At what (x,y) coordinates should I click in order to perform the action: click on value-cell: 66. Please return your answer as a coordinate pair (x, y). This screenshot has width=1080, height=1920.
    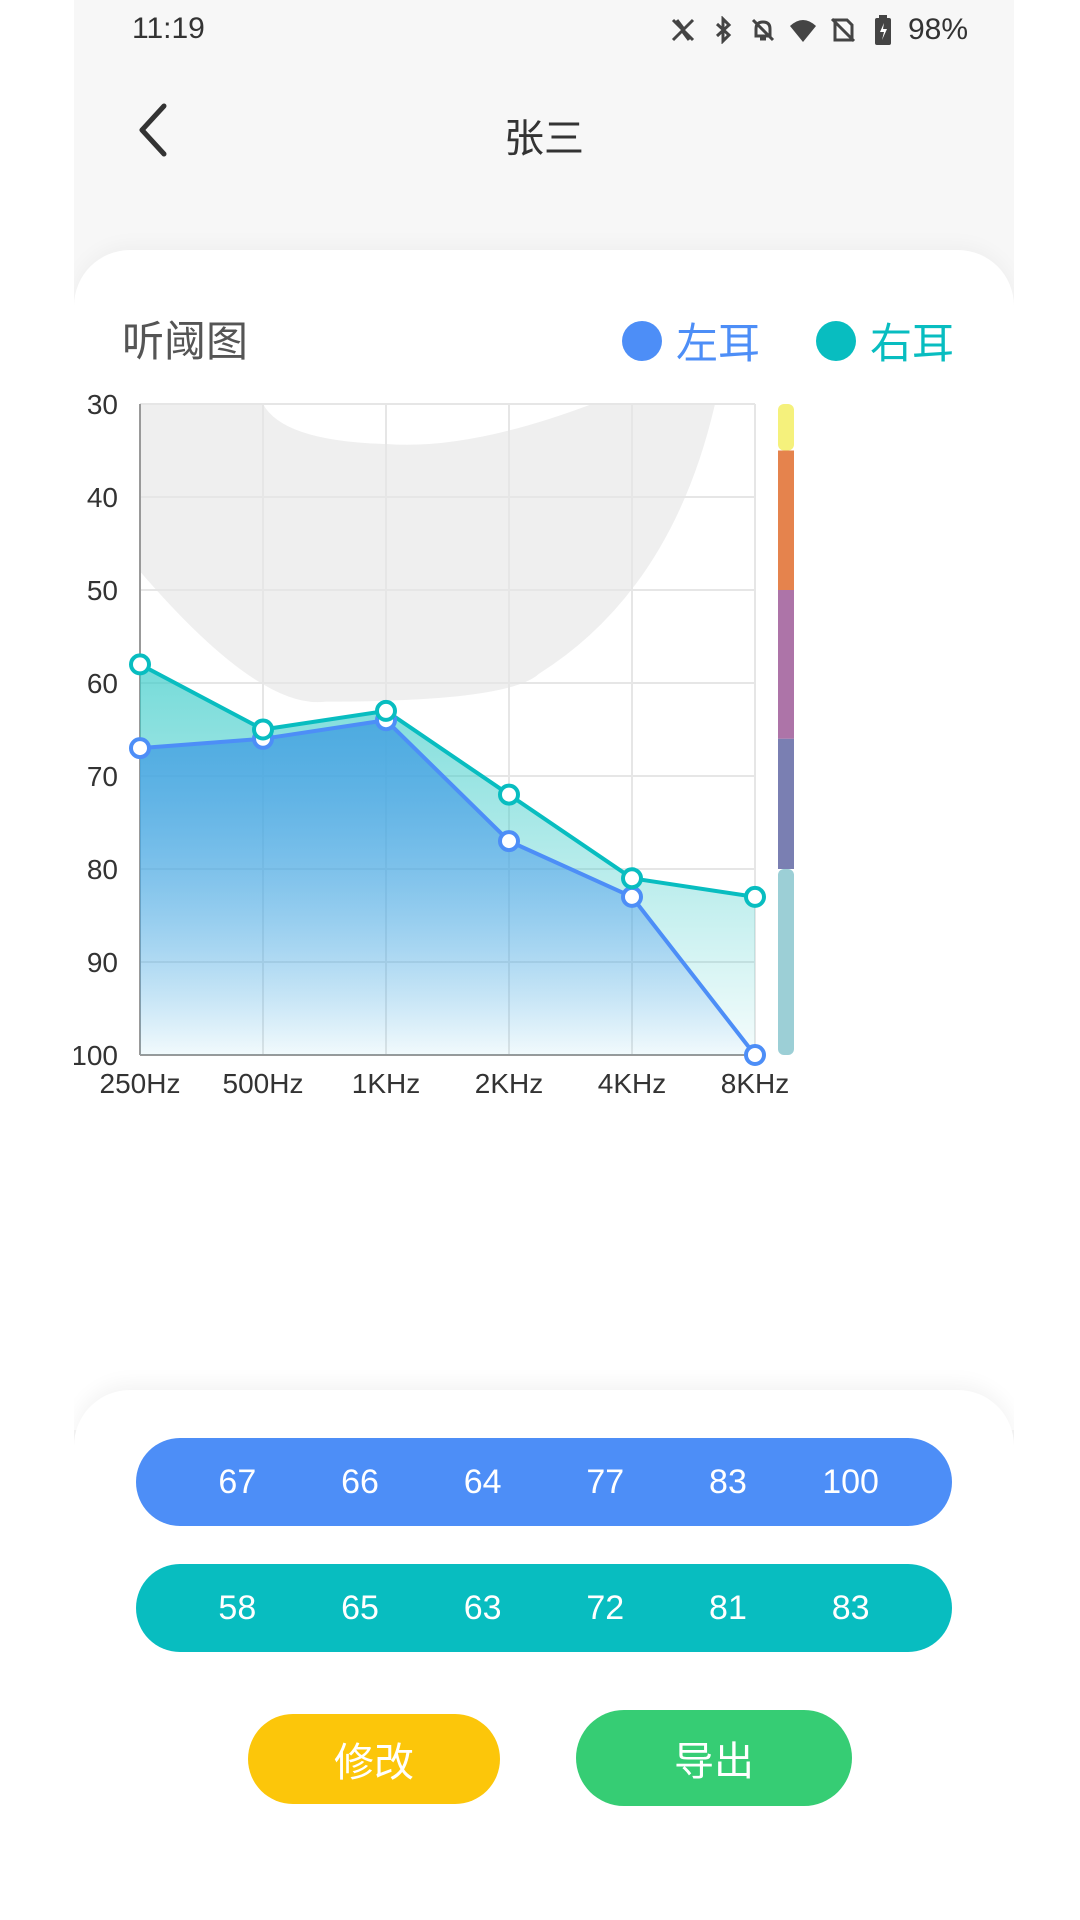
    Looking at the image, I should click on (360, 1481).